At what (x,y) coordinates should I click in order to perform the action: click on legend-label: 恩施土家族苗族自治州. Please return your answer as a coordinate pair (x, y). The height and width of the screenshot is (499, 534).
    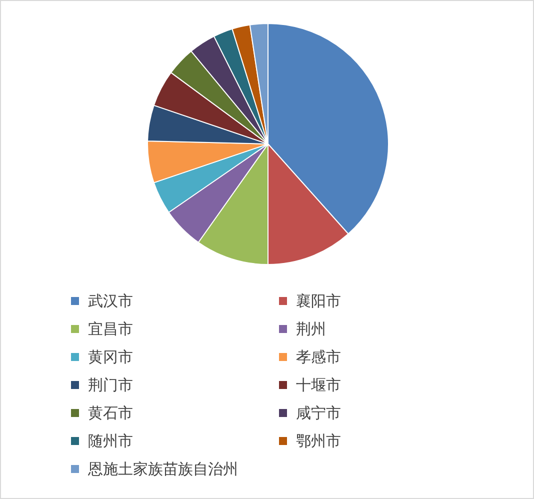
    Looking at the image, I should click on (163, 469).